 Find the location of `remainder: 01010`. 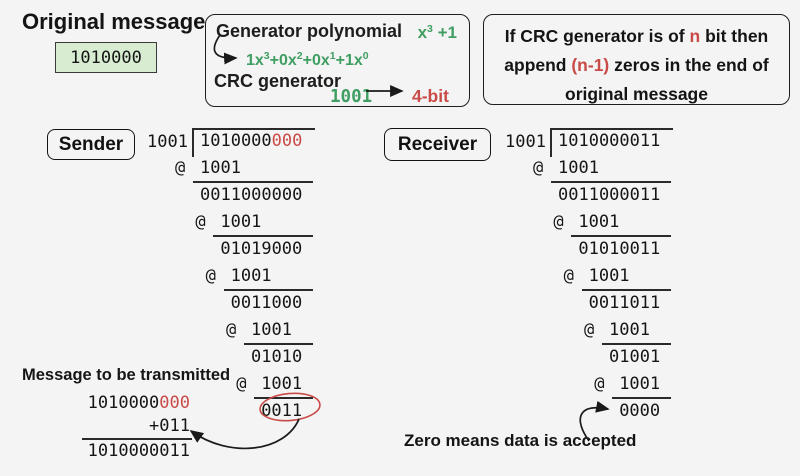

remainder: 01010 is located at coordinates (277, 357).